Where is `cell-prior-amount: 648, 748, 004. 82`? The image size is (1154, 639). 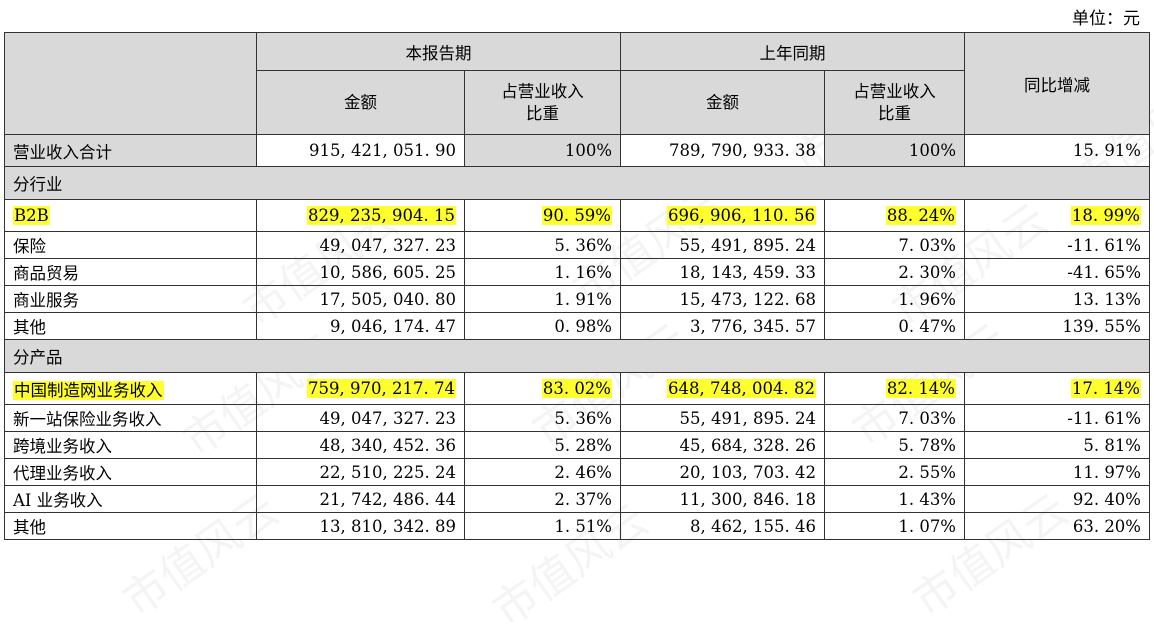
cell-prior-amount: 648, 748, 004. 82 is located at coordinates (722, 388).